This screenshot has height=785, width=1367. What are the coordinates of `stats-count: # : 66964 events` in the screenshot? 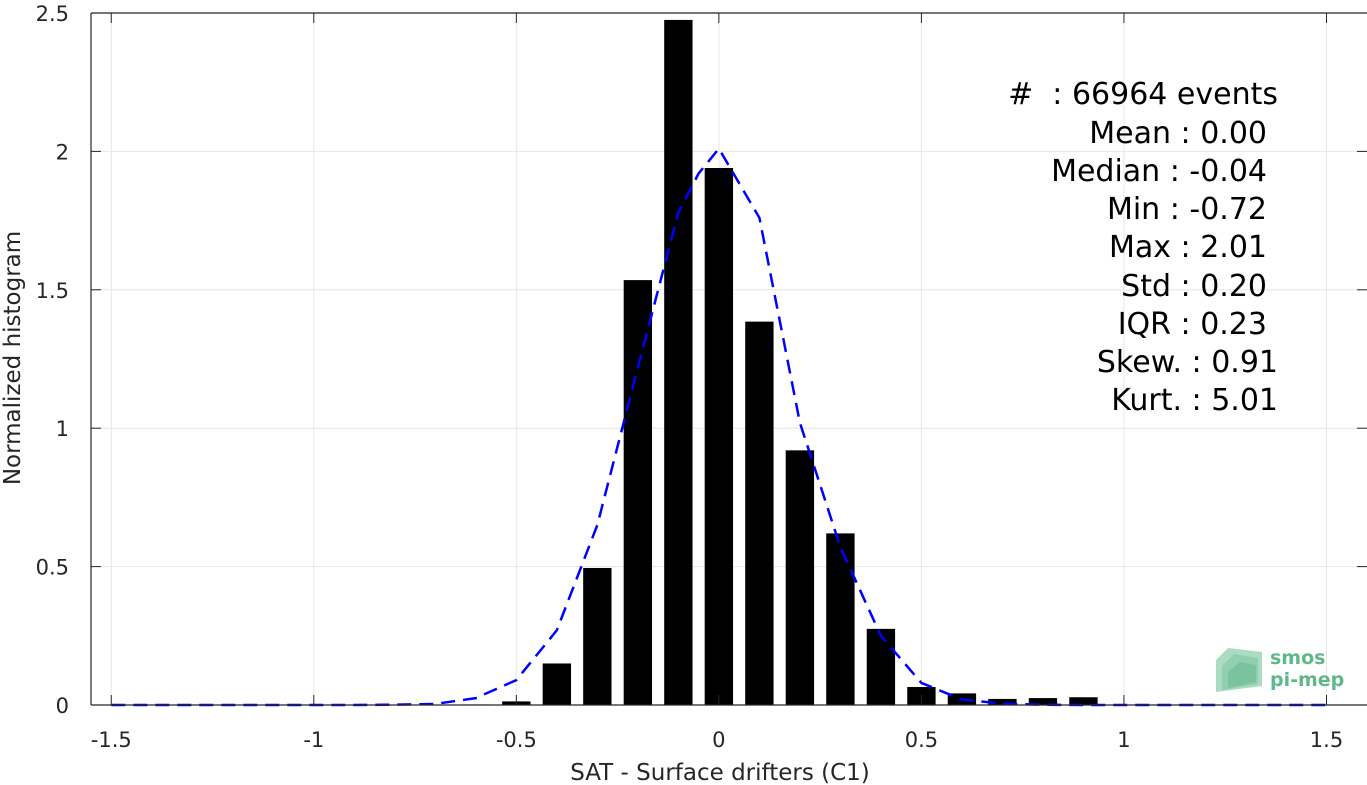 It's located at (1143, 94).